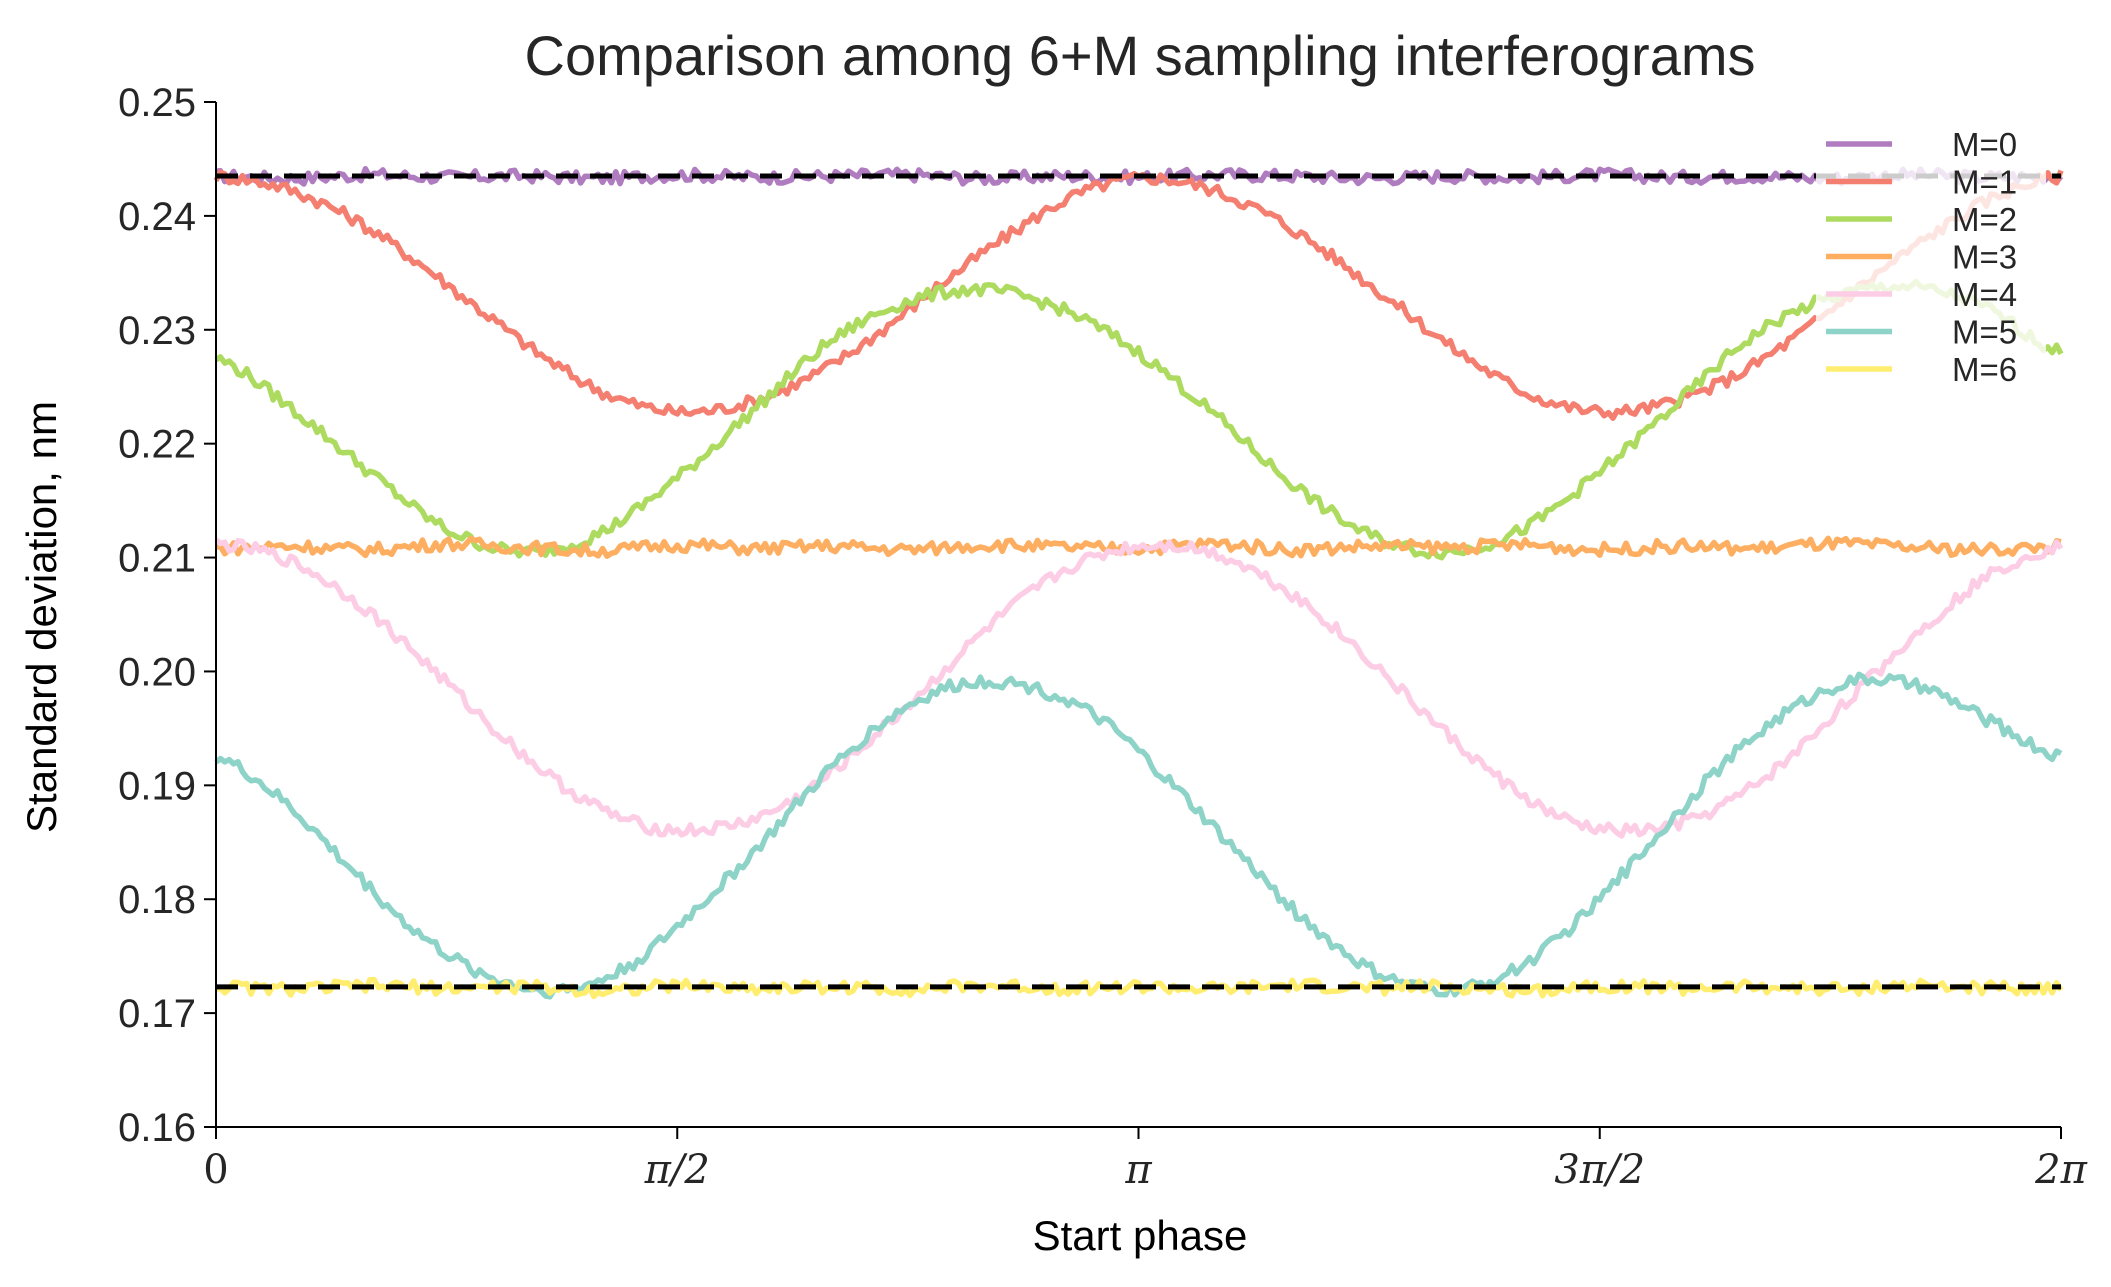 The width and height of the screenshot is (2111, 1287). What do you see at coordinates (1984, 182) in the screenshot?
I see `legend-label: M=1` at bounding box center [1984, 182].